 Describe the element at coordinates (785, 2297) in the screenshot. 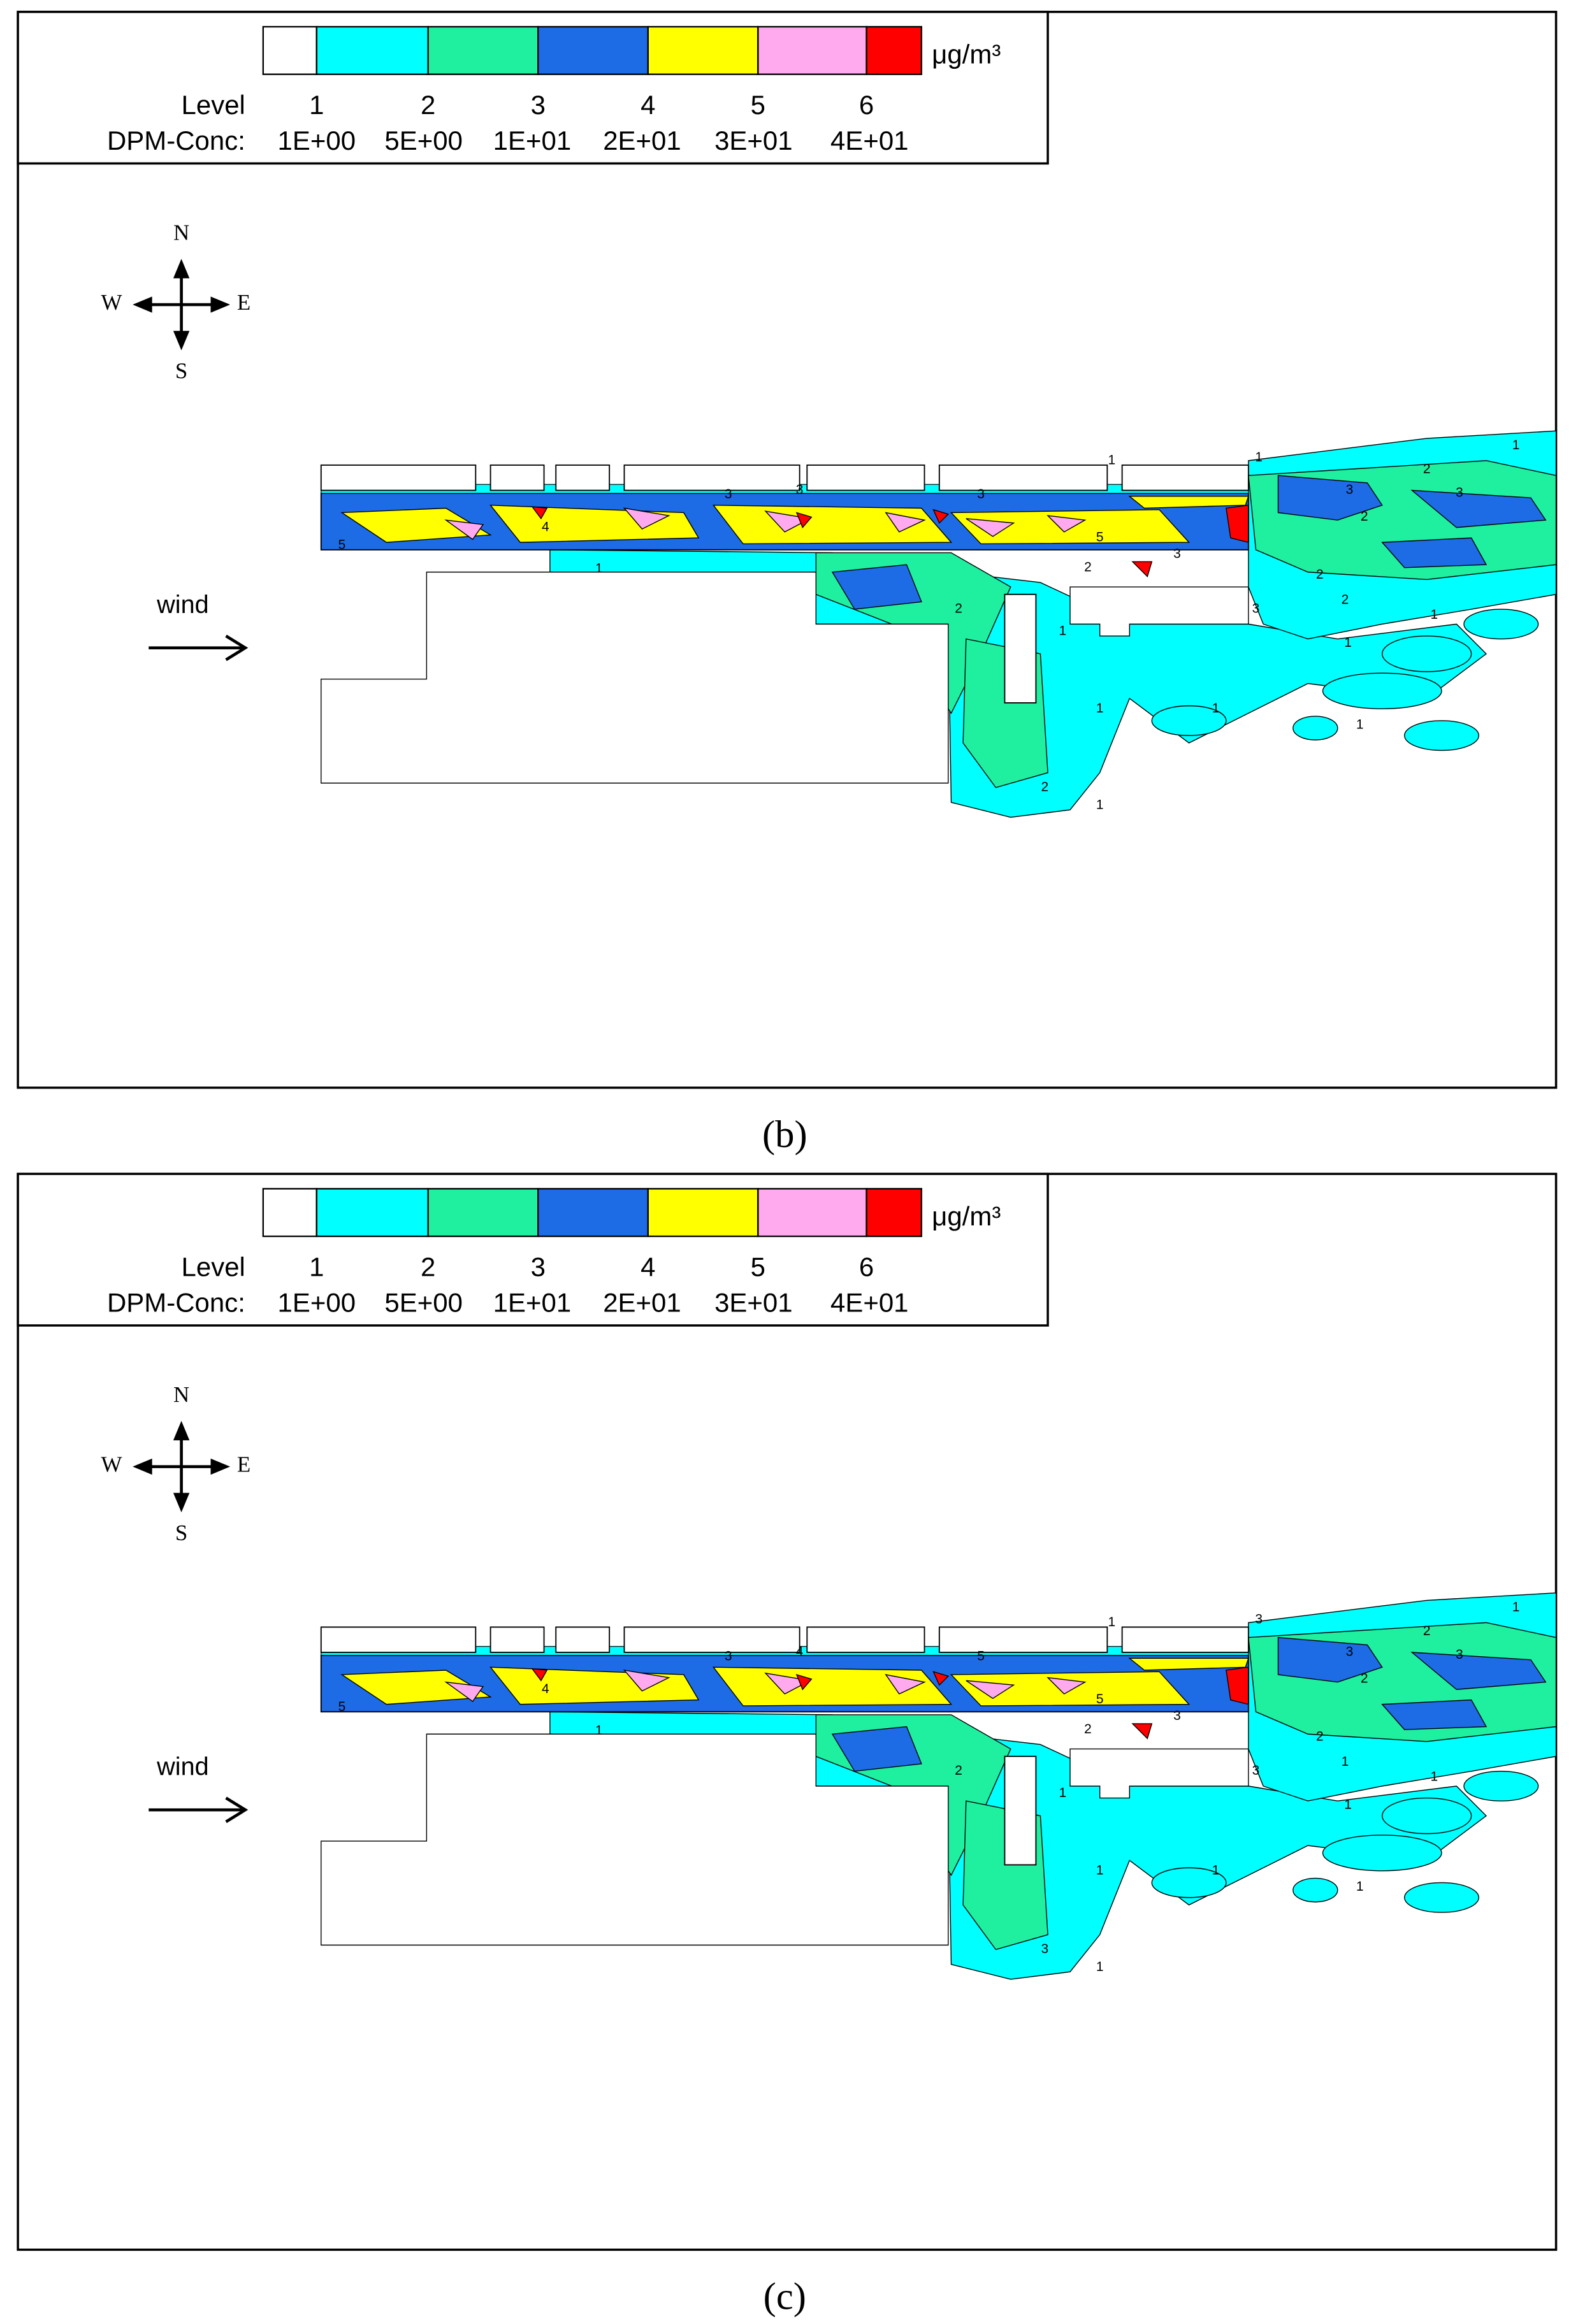

I see `caption: (c)` at that location.